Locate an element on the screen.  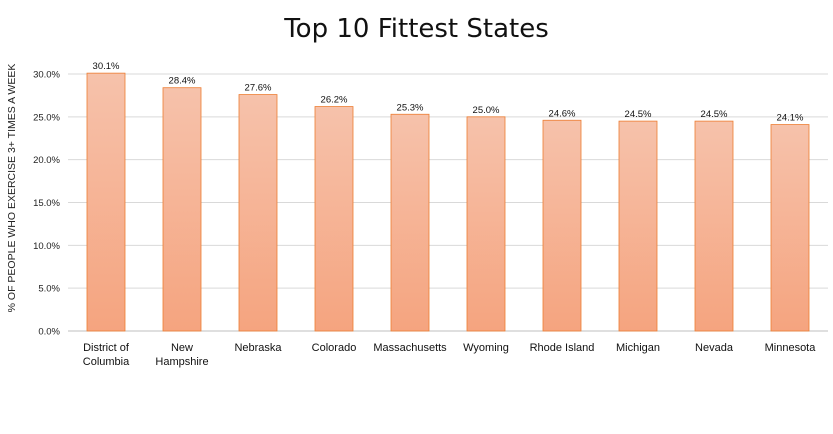
data-label: 25.0% is located at coordinates (486, 110).